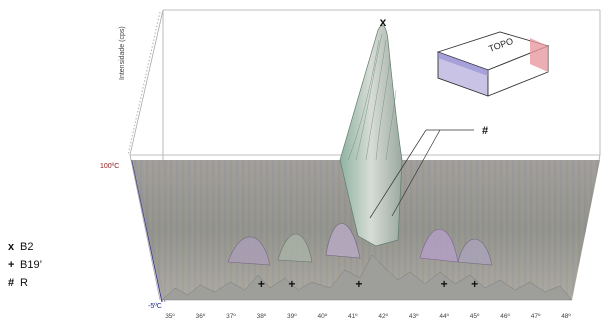 Image resolution: width=608 pixels, height=324 pixels. I want to click on surface-humps, so click(360, 244).